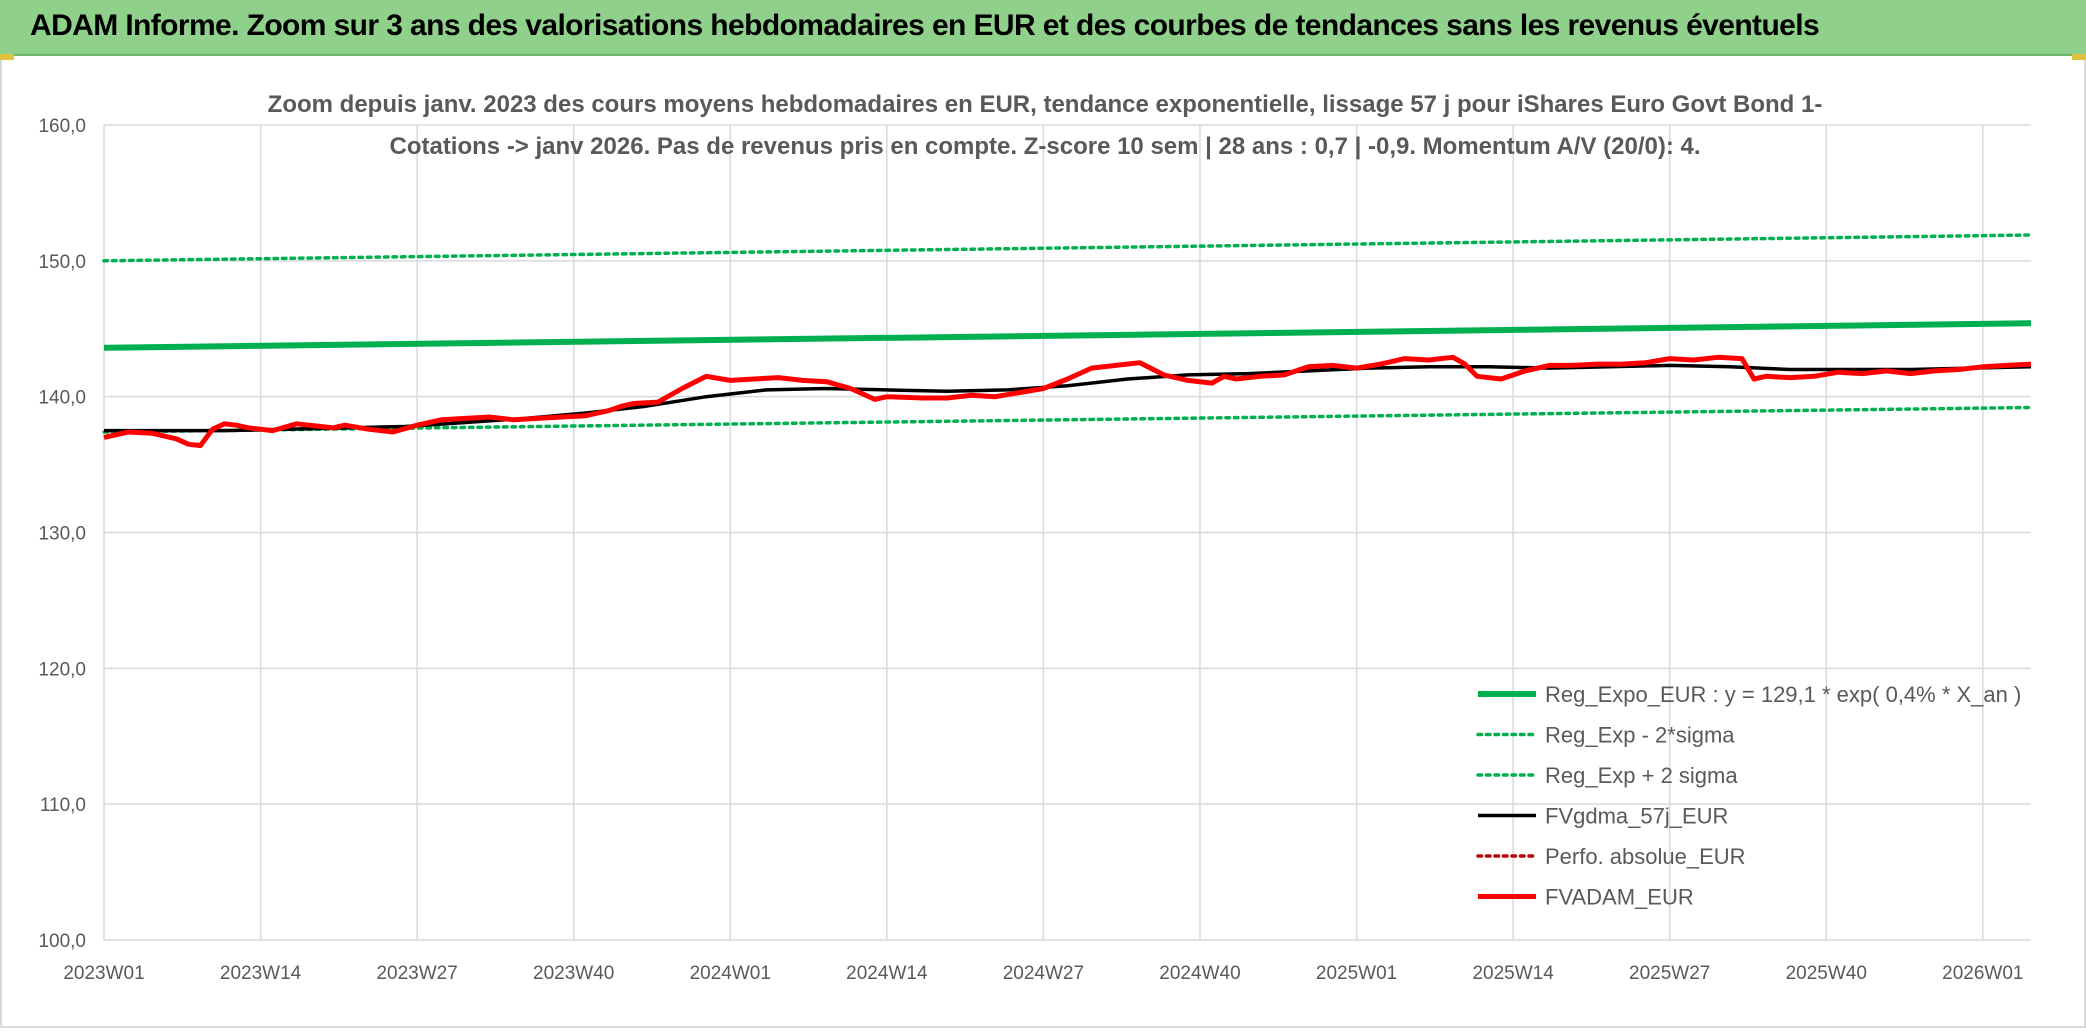 This screenshot has height=1031, width=2086. What do you see at coordinates (1641, 775) in the screenshot?
I see `legend-label: Reg_Exp + 2 sigma` at bounding box center [1641, 775].